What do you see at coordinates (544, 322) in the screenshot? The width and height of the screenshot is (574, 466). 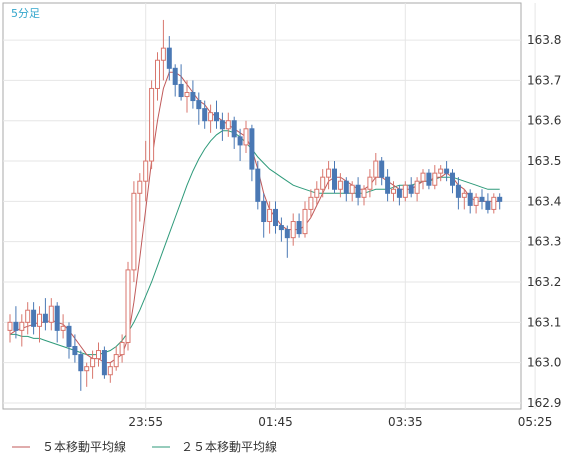 I see `y-tick-label: 163.1` at bounding box center [544, 322].